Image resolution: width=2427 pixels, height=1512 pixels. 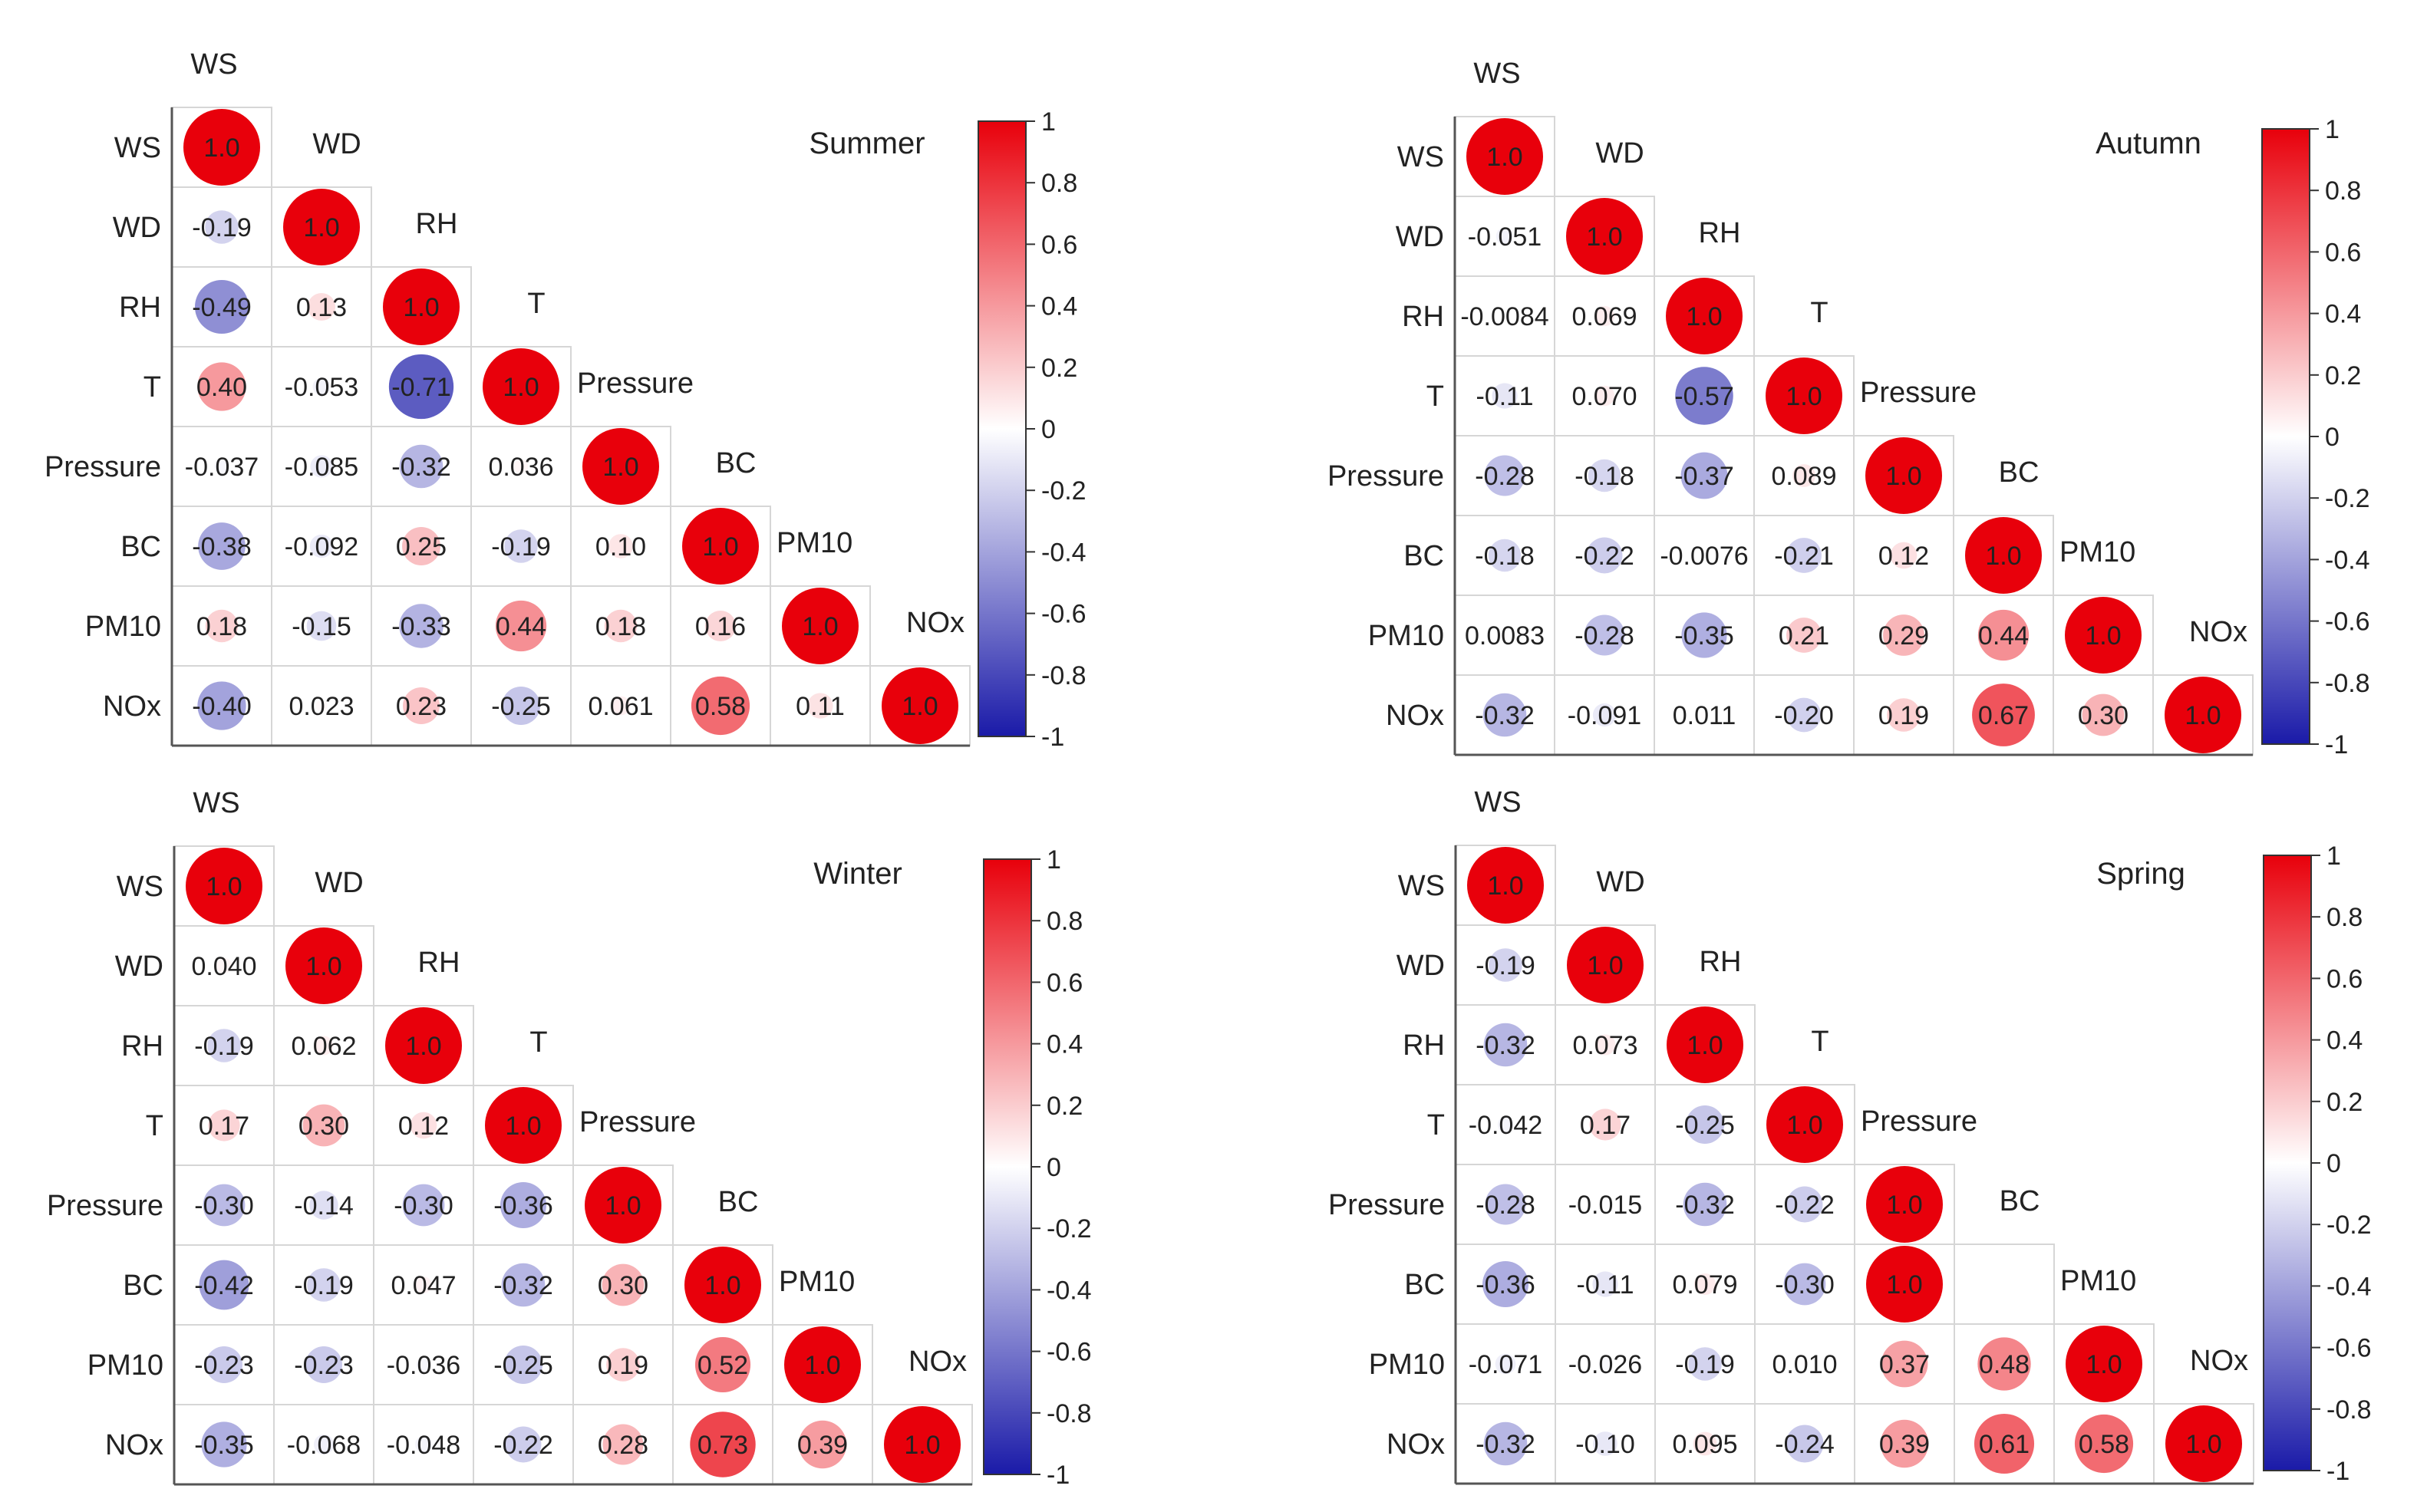 I want to click on colorbar-tick-label: 0.6, so click(x=2344, y=978).